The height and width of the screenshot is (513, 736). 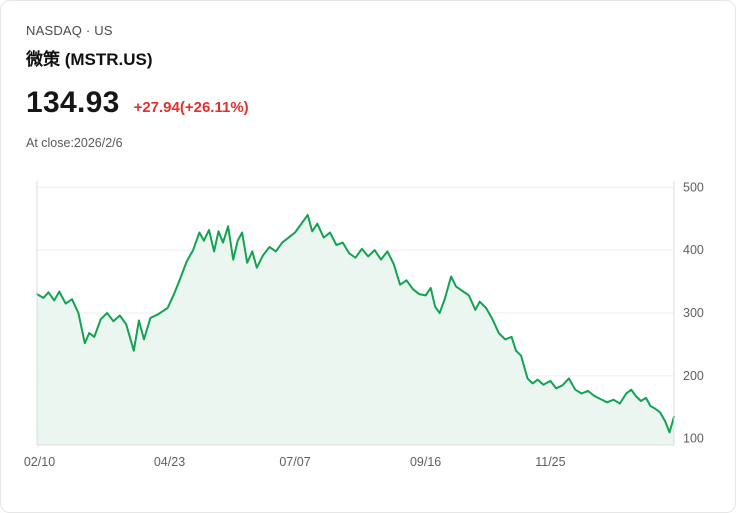 I want to click on y-tick-label: 200, so click(x=693, y=376).